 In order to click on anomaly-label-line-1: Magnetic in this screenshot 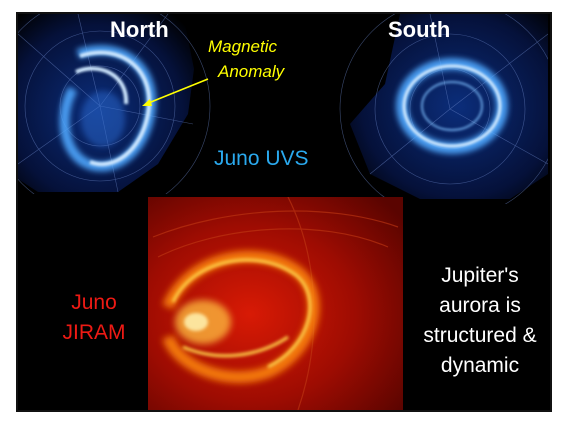, I will do `click(242, 46)`.